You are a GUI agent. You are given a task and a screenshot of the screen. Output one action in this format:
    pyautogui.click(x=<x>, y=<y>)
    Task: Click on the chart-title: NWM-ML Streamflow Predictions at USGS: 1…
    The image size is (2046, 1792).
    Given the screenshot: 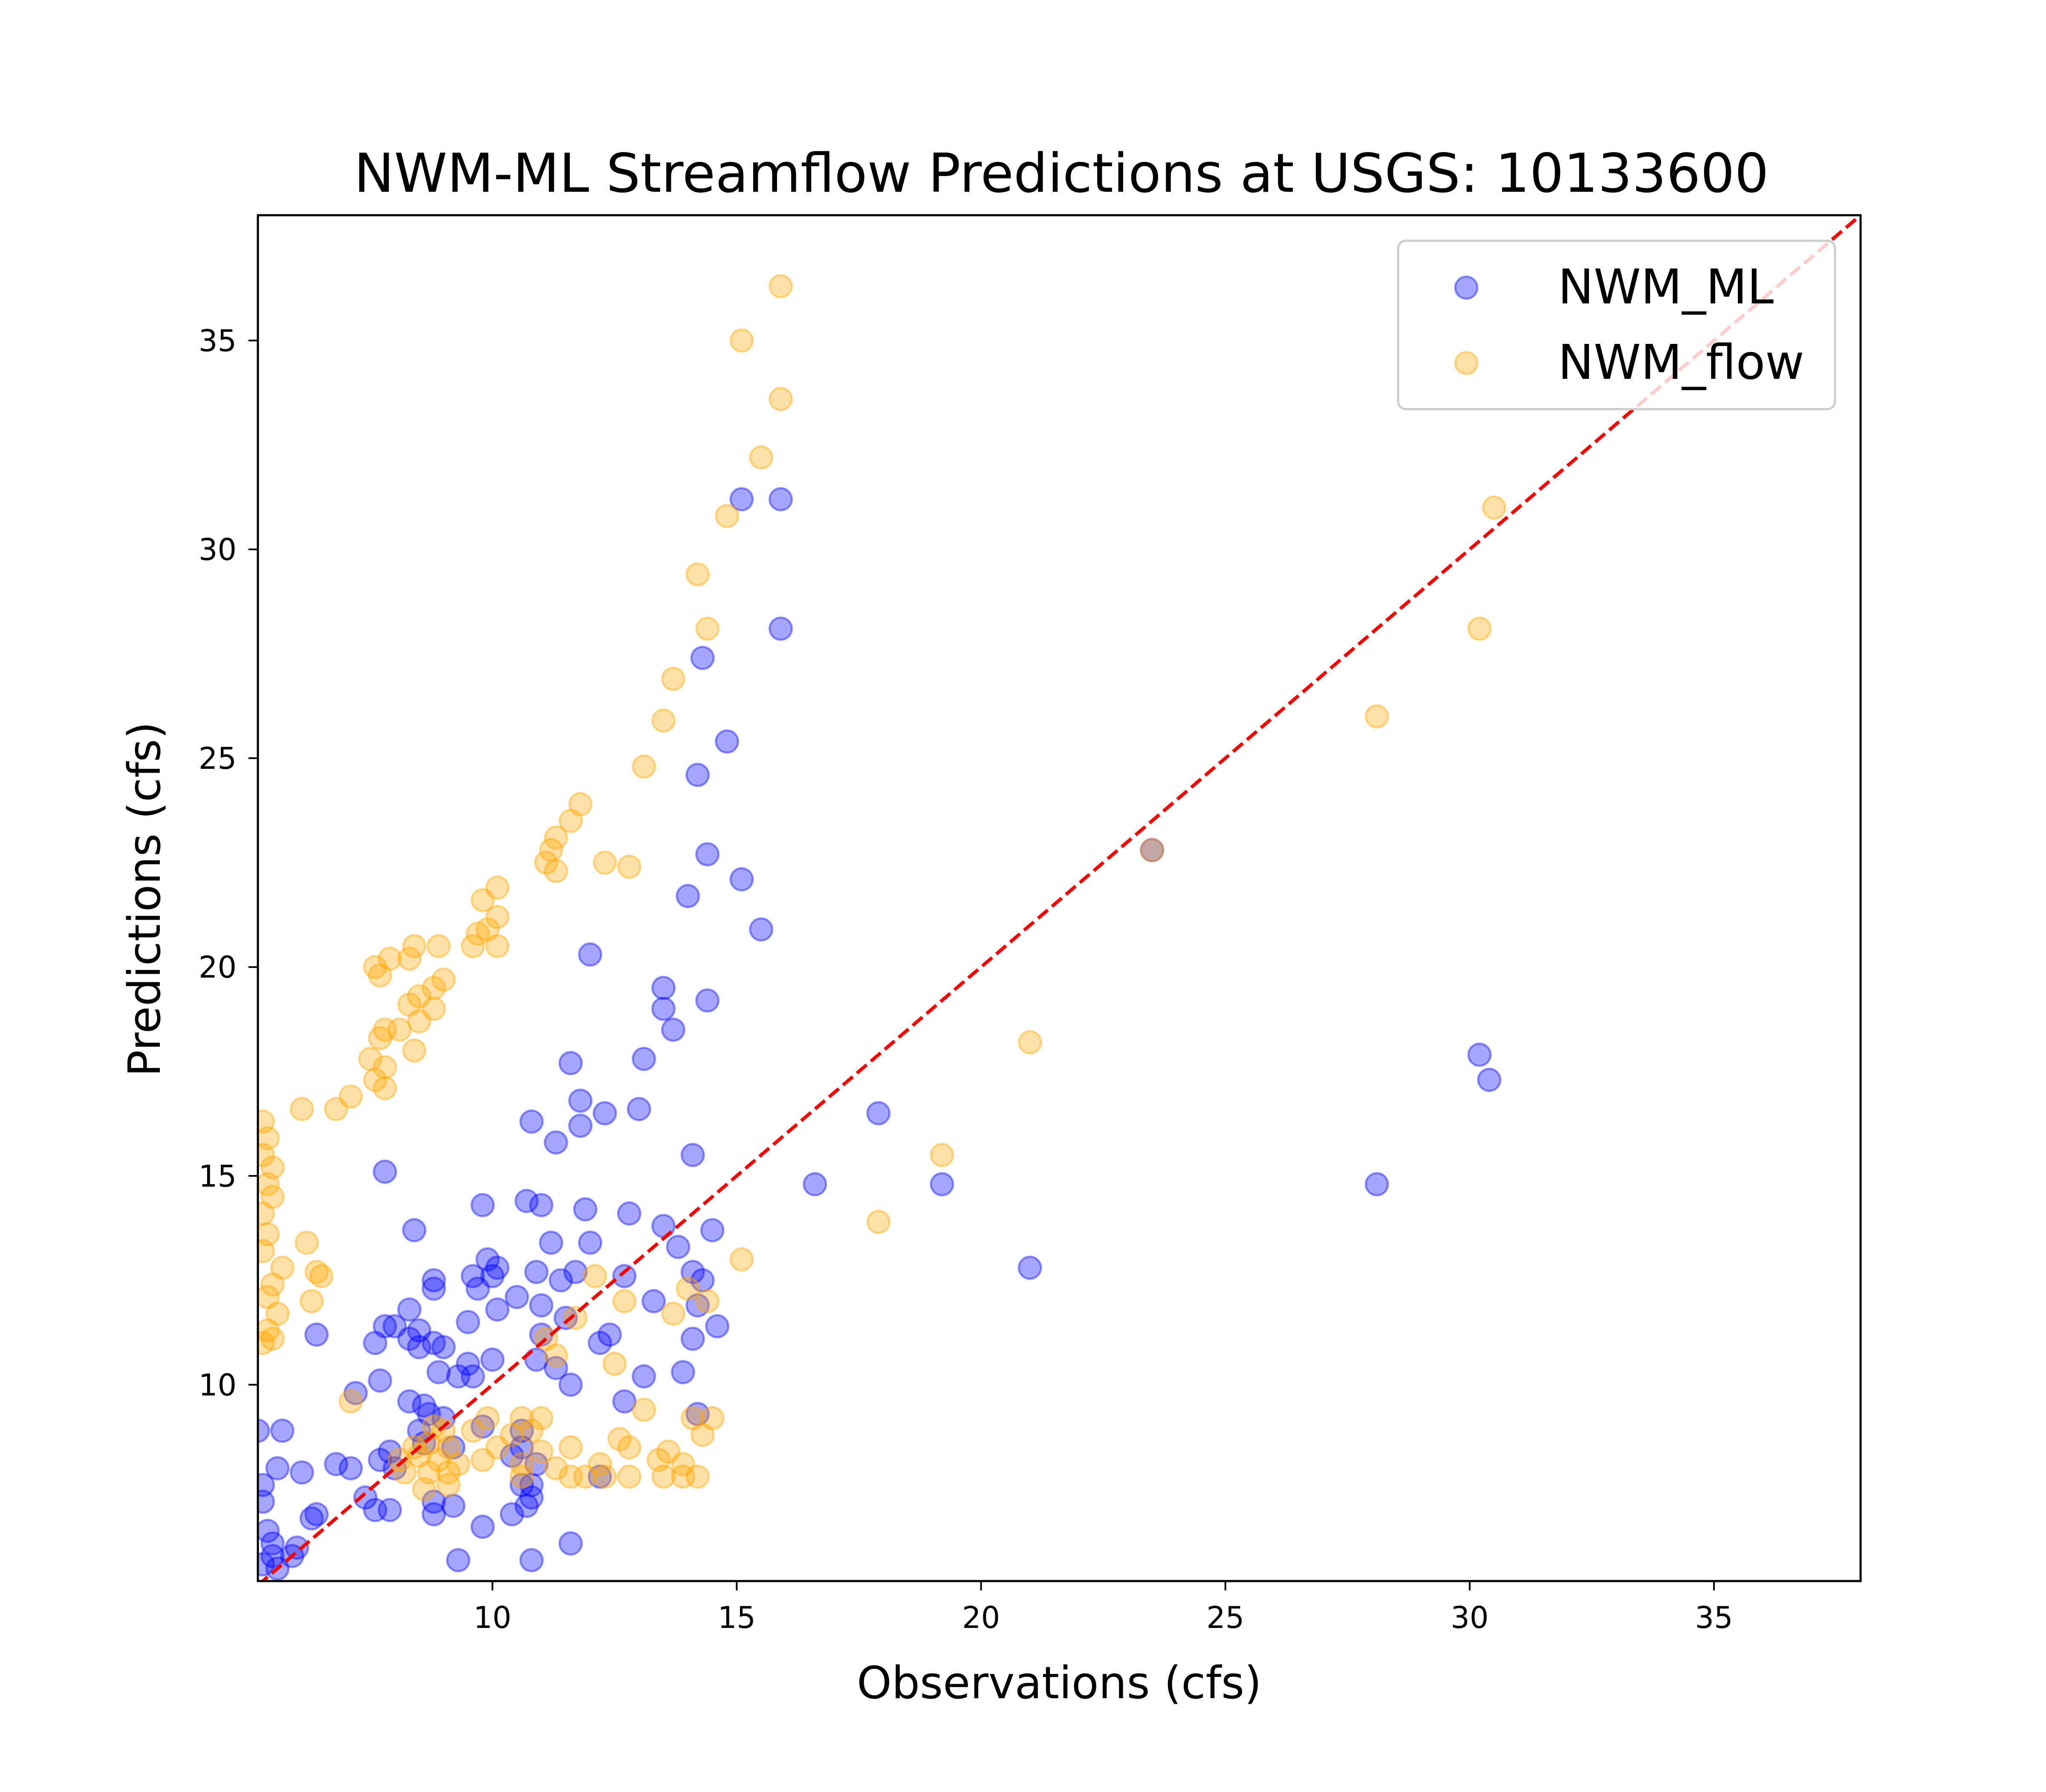 What is the action you would take?
    pyautogui.click(x=1061, y=173)
    